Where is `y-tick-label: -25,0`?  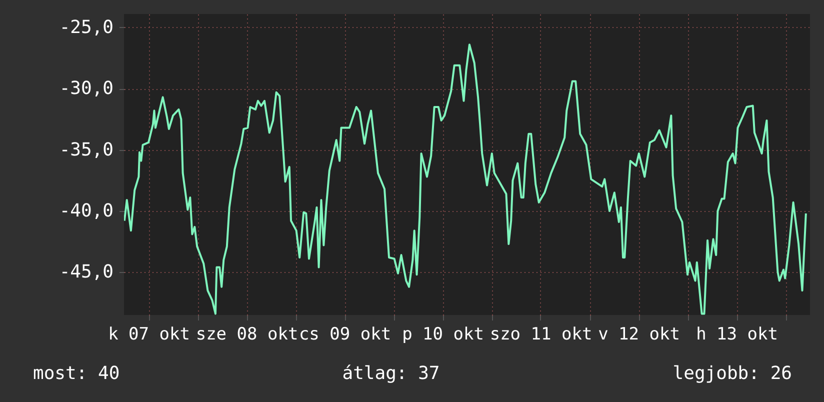
y-tick-label: -25,0 is located at coordinates (86, 27).